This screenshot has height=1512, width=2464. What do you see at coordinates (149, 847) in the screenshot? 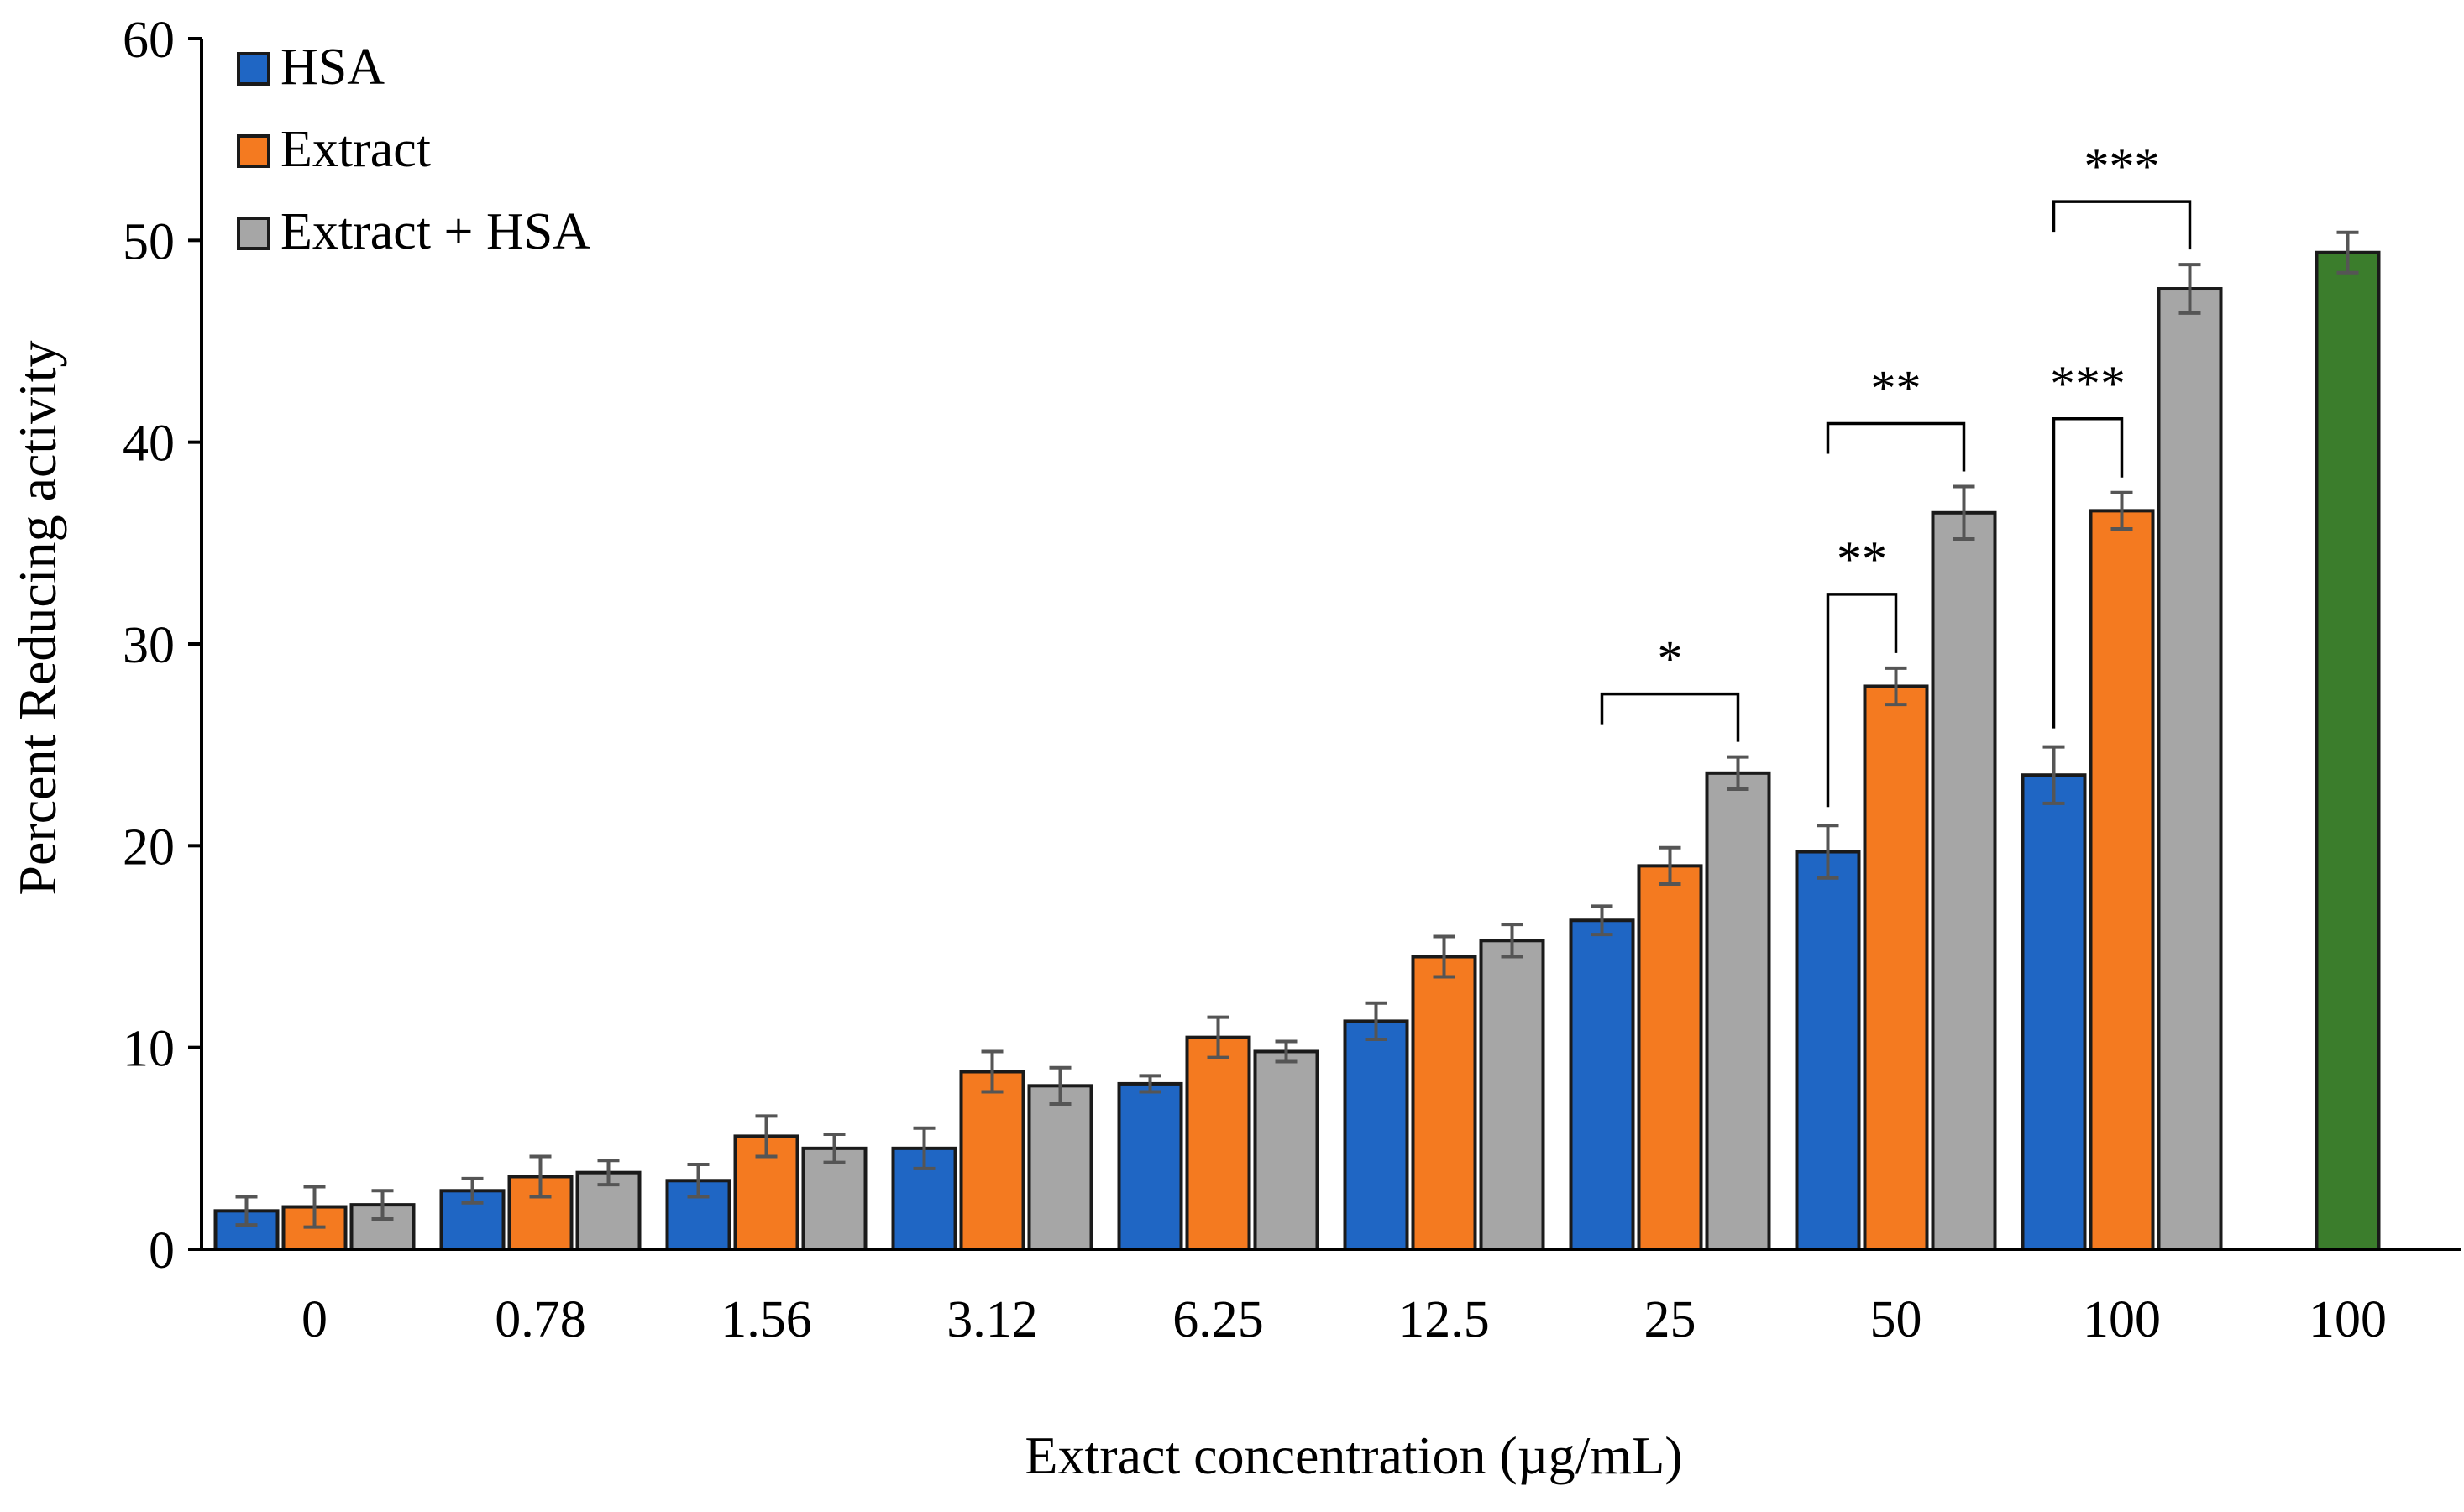
I see `y-tick-label: 20` at bounding box center [149, 847].